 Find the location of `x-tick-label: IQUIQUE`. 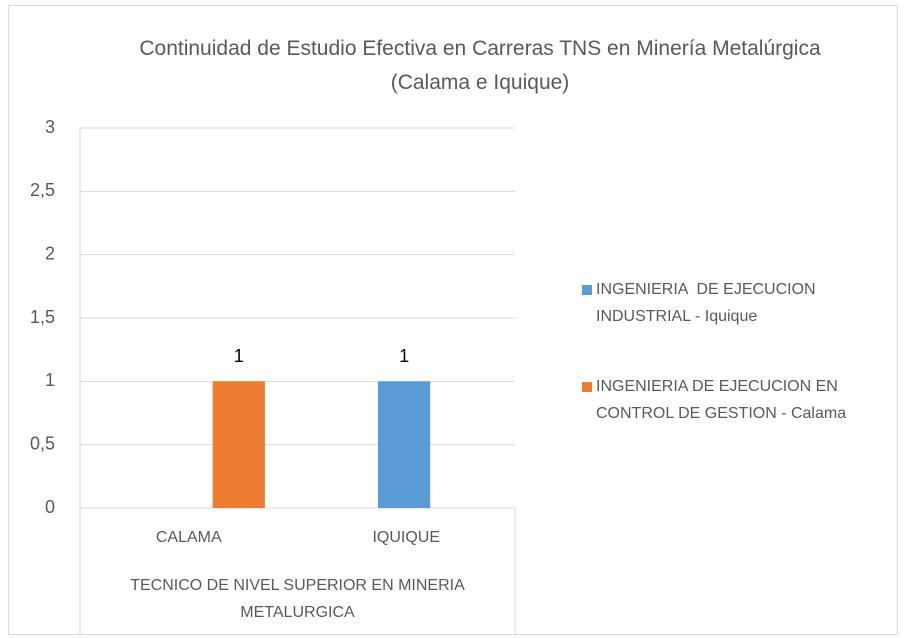

x-tick-label: IQUIQUE is located at coordinates (406, 537).